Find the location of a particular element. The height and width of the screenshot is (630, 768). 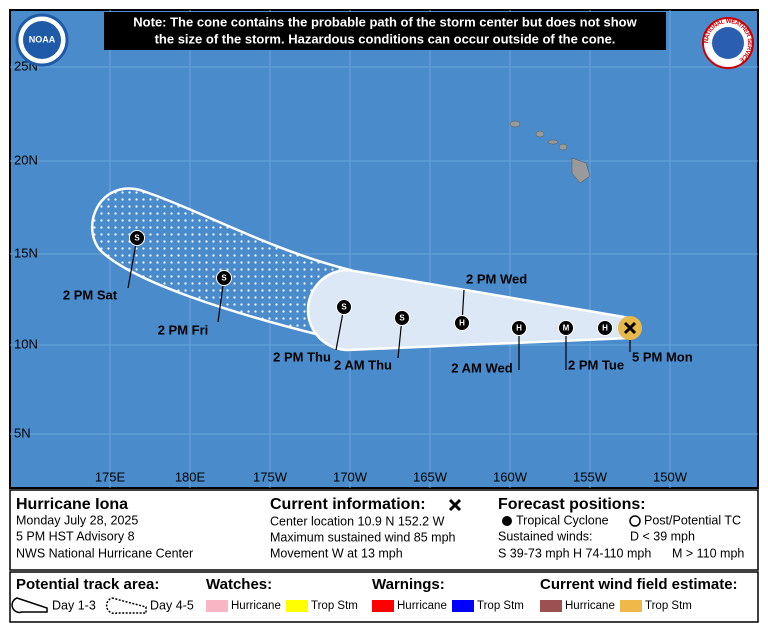

wind-category: M > 110 mph is located at coordinates (708, 553).